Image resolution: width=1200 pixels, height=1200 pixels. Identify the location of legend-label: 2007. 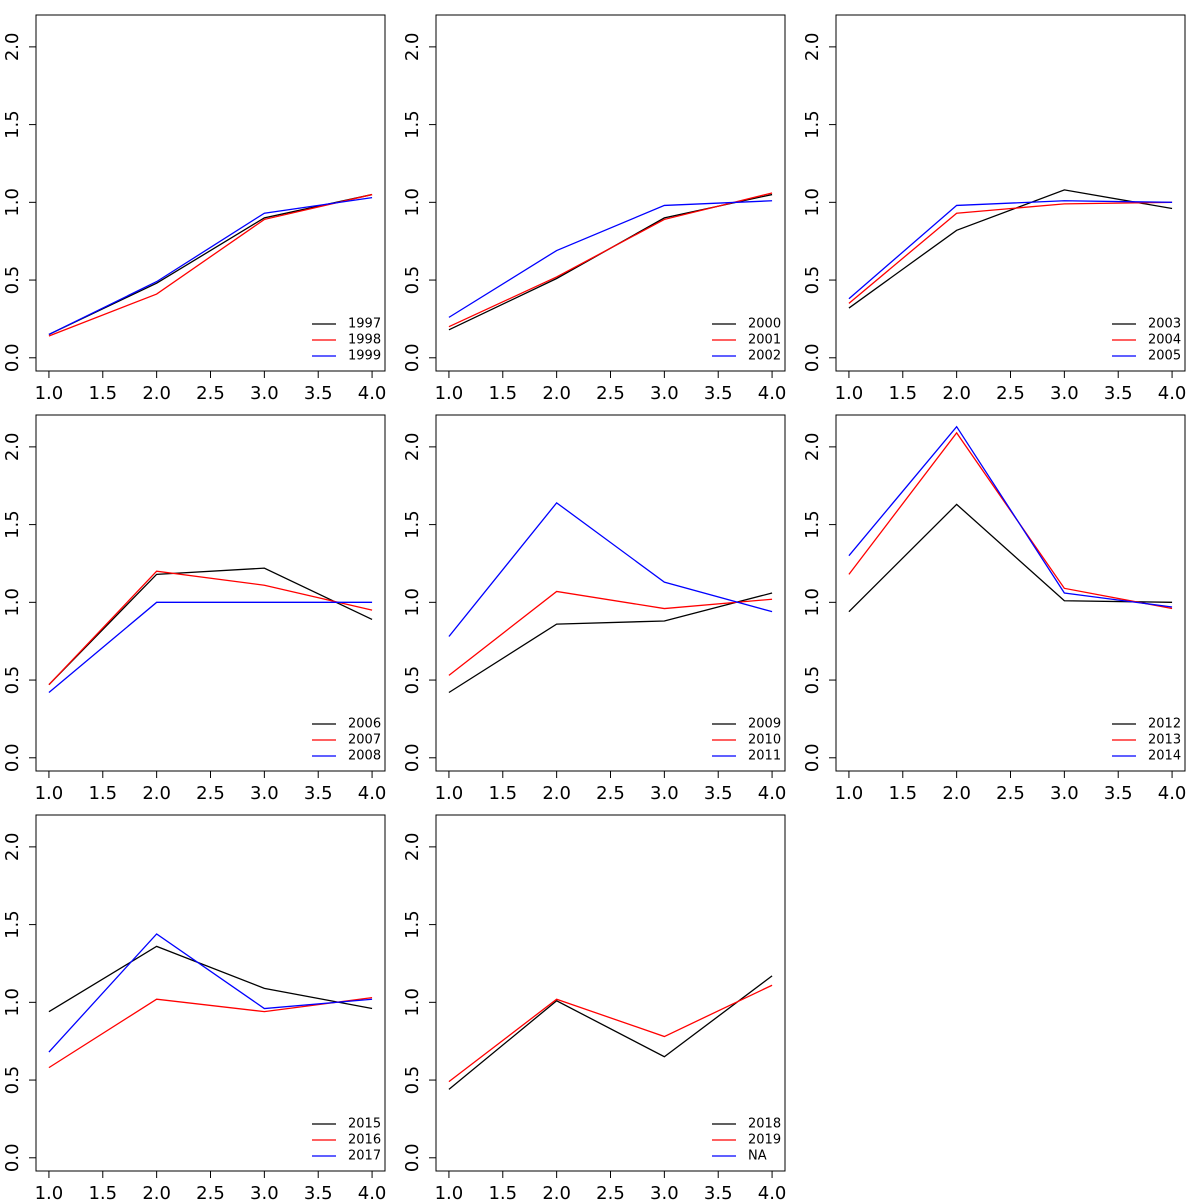
(364, 740).